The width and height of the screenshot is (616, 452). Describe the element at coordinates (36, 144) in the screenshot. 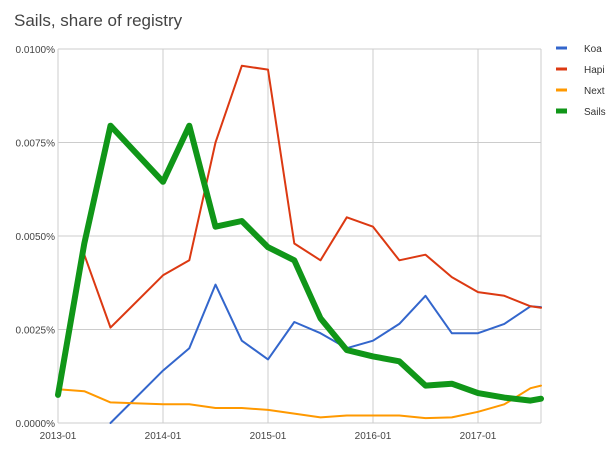

I see `y-tick-label: 0.0075%` at that location.